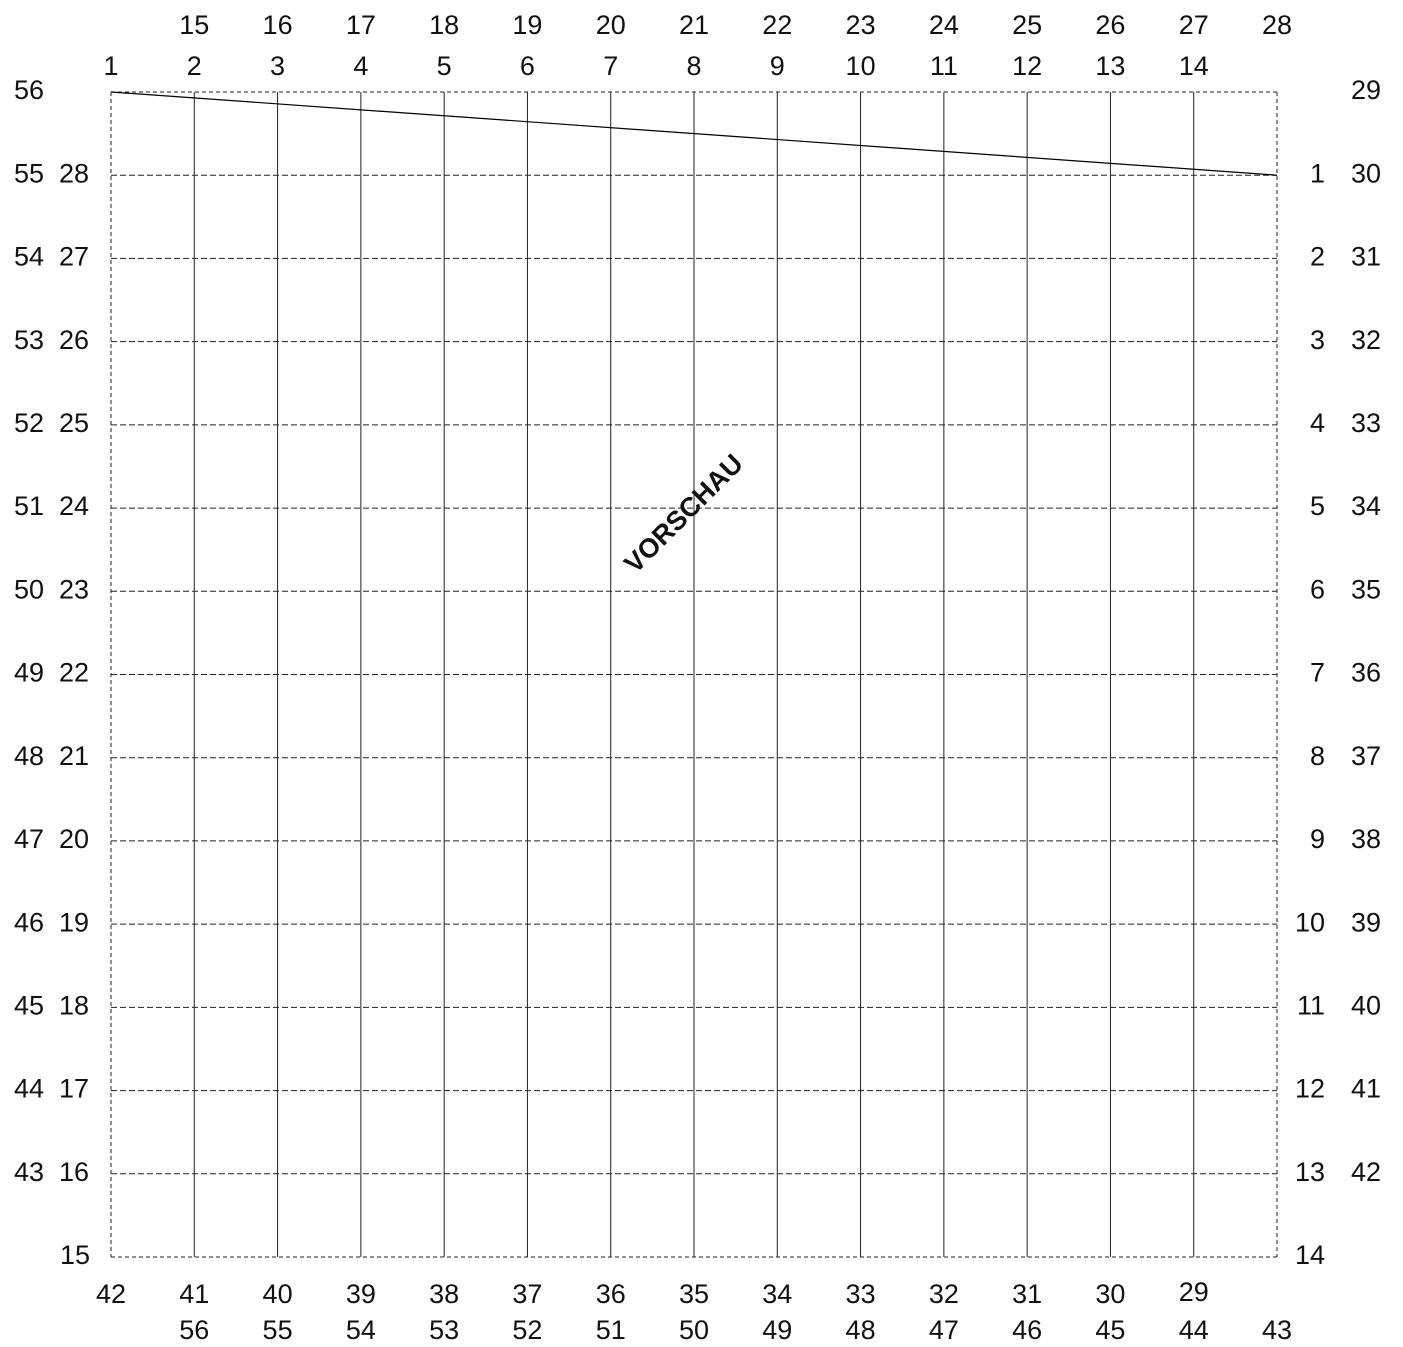 The height and width of the screenshot is (1347, 1403). I want to click on bottom-label-inner: 50, so click(694, 1330).